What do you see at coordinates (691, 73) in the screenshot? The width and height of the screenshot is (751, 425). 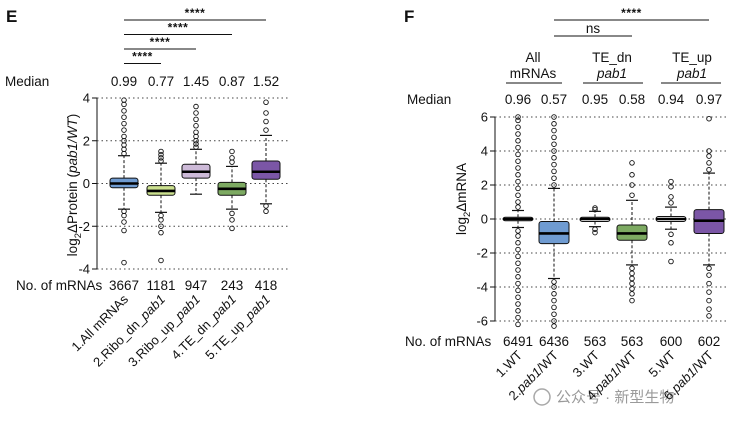 I see `group-te-up-line2: pab1` at bounding box center [691, 73].